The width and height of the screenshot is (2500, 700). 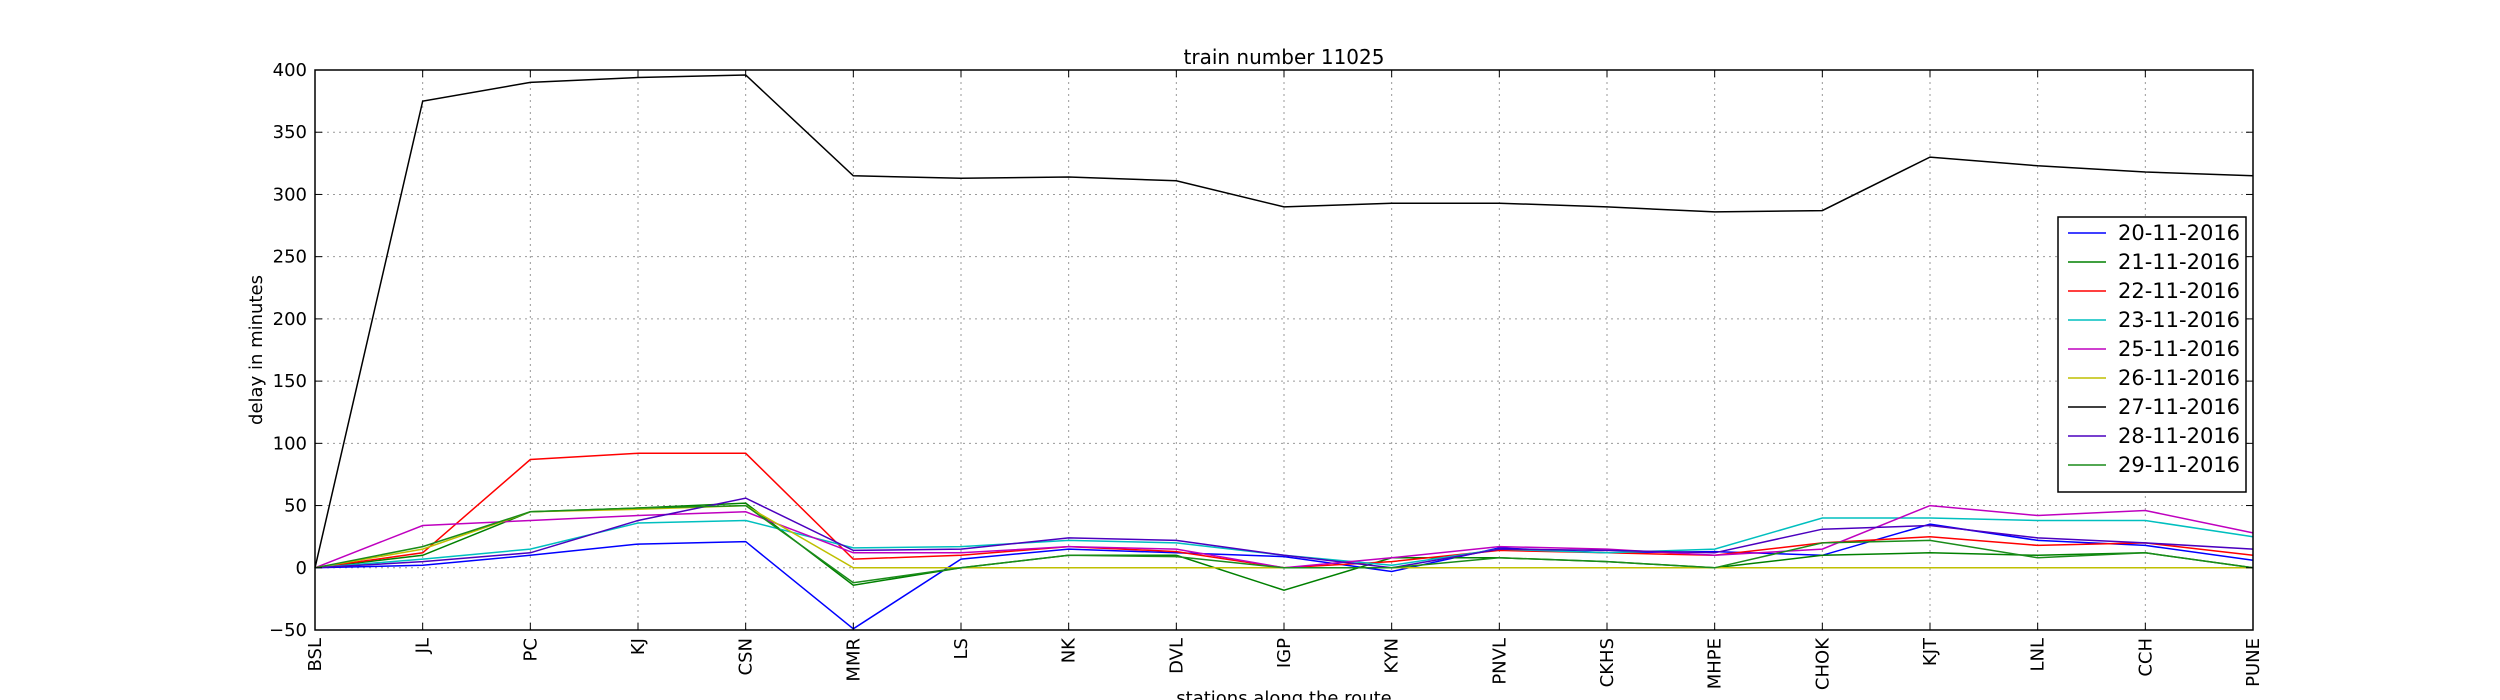 What do you see at coordinates (290, 194) in the screenshot?
I see `y-tick-label: 300` at bounding box center [290, 194].